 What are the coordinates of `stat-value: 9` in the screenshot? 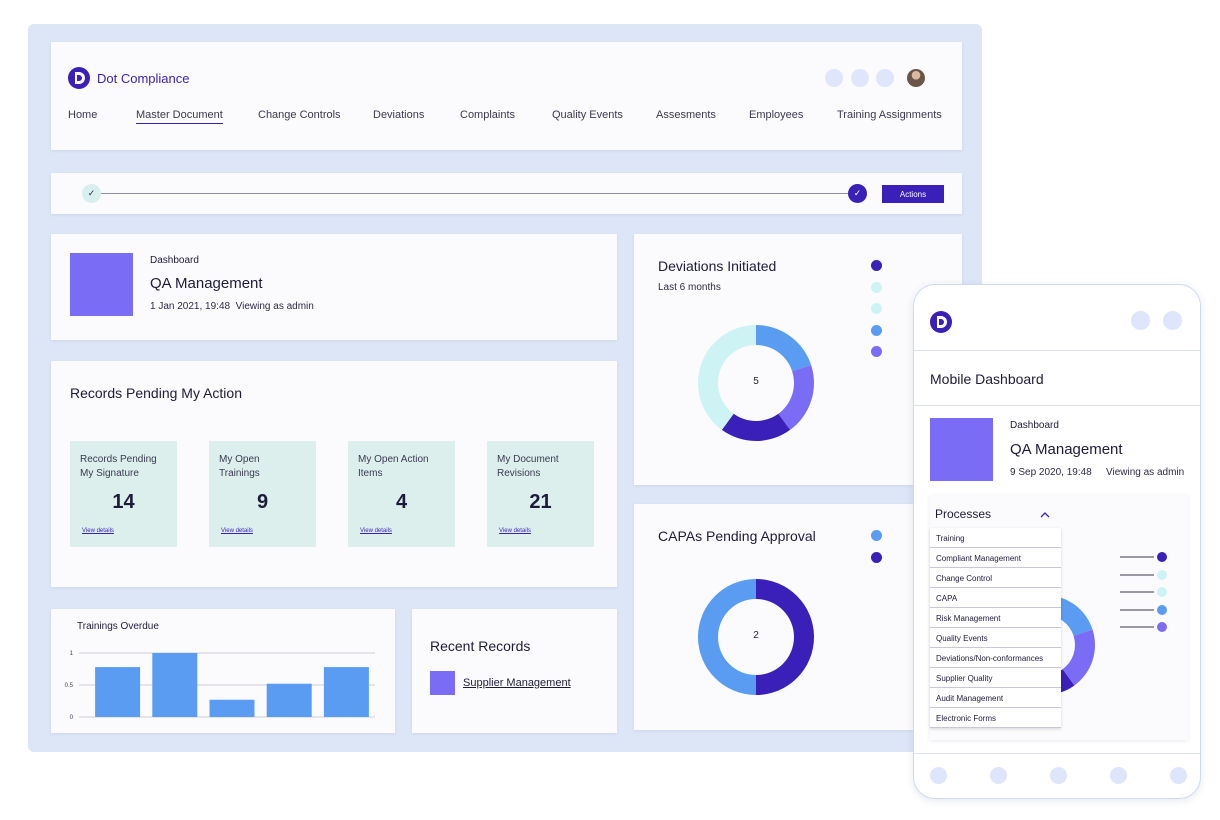 It's located at (262, 502).